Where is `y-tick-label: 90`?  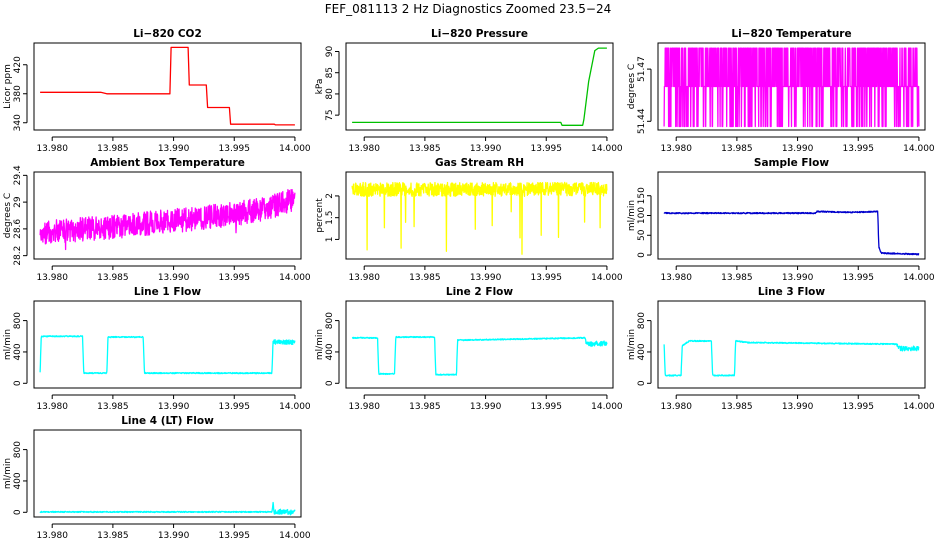 y-tick-label: 90 is located at coordinates (330, 51).